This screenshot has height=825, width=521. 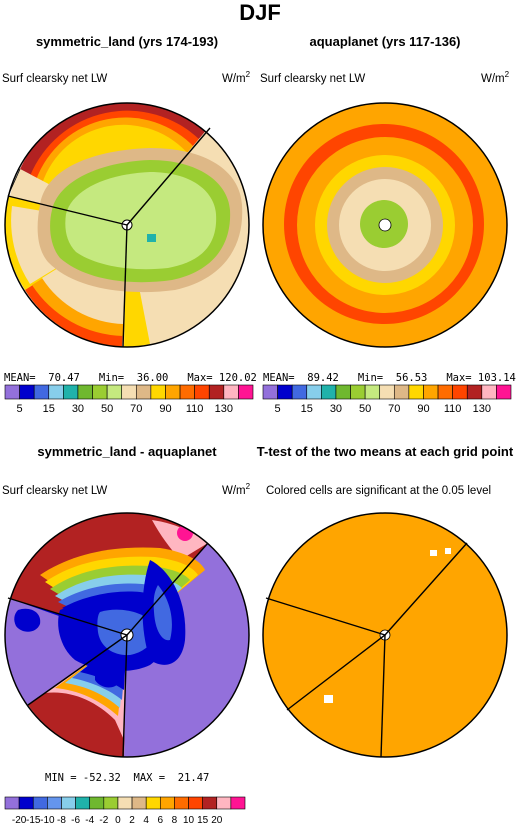 I want to click on colorbar-3-tick-label: -6, so click(x=75, y=820).